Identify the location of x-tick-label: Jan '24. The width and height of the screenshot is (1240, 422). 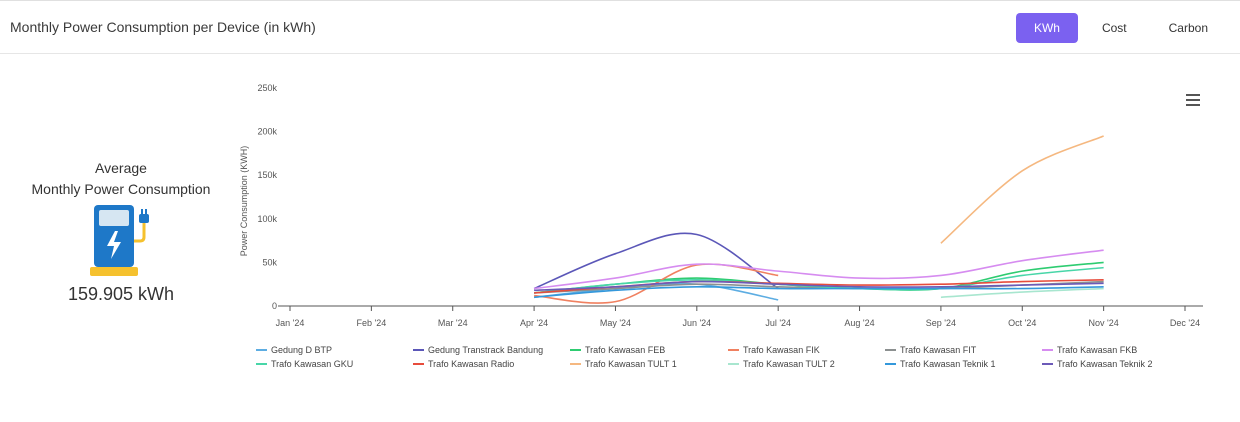
(290, 323).